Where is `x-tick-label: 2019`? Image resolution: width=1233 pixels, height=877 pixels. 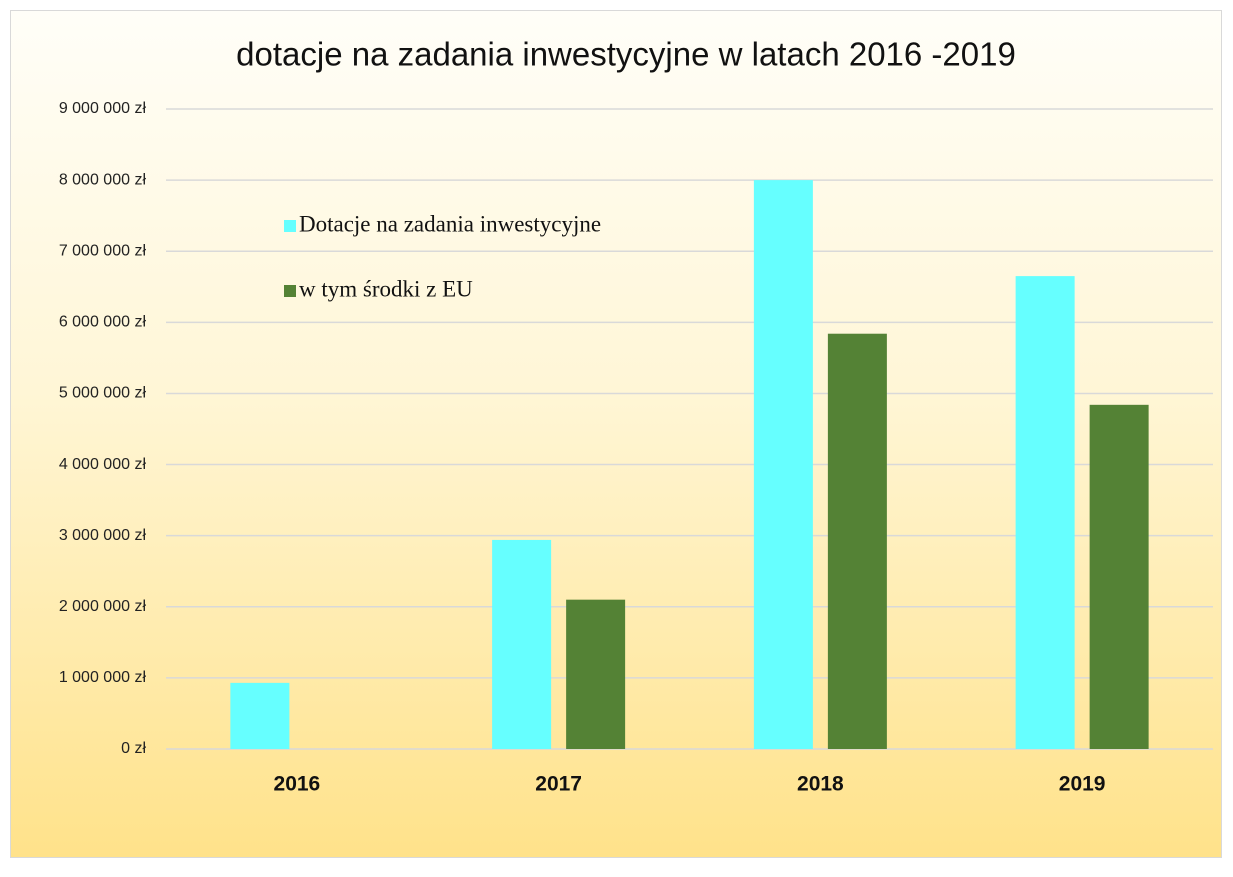 x-tick-label: 2019 is located at coordinates (1082, 784).